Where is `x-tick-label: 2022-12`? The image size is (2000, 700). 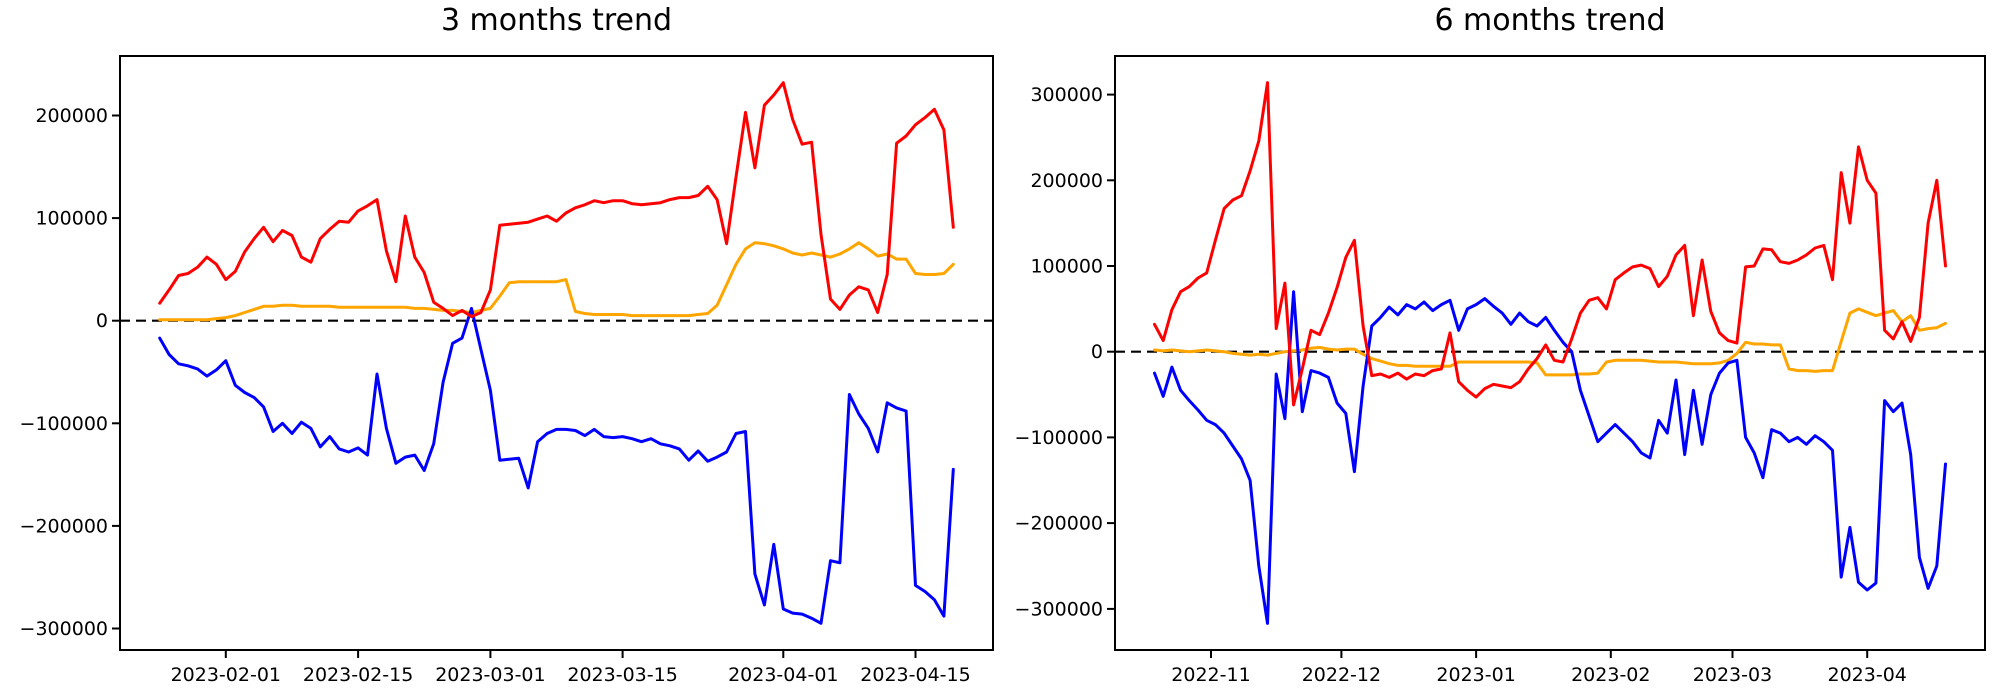 x-tick-label: 2022-12 is located at coordinates (1341, 675).